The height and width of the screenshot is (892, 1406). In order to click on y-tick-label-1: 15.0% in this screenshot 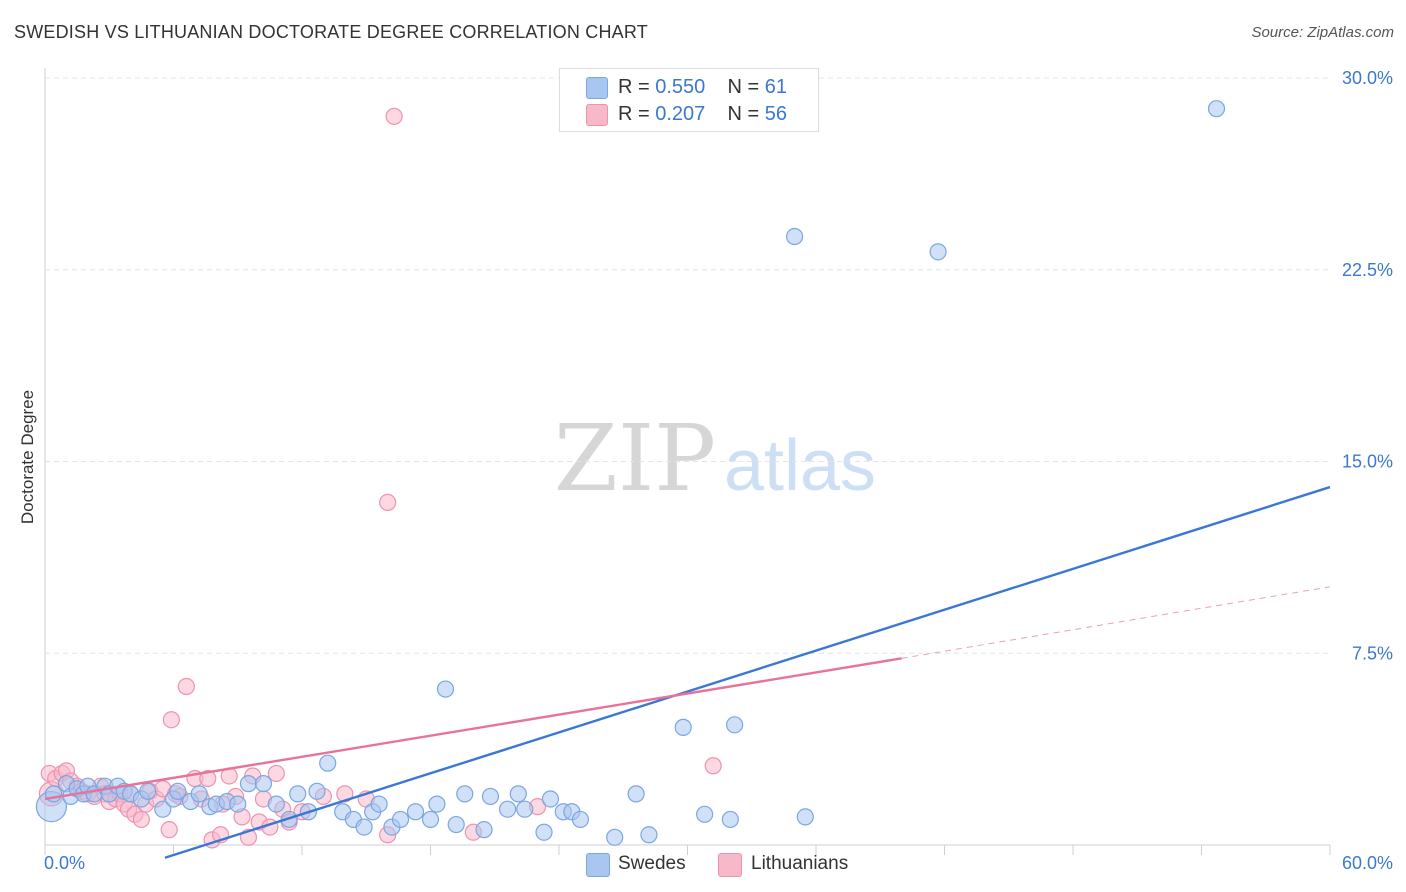, I will do `click(1367, 462)`.